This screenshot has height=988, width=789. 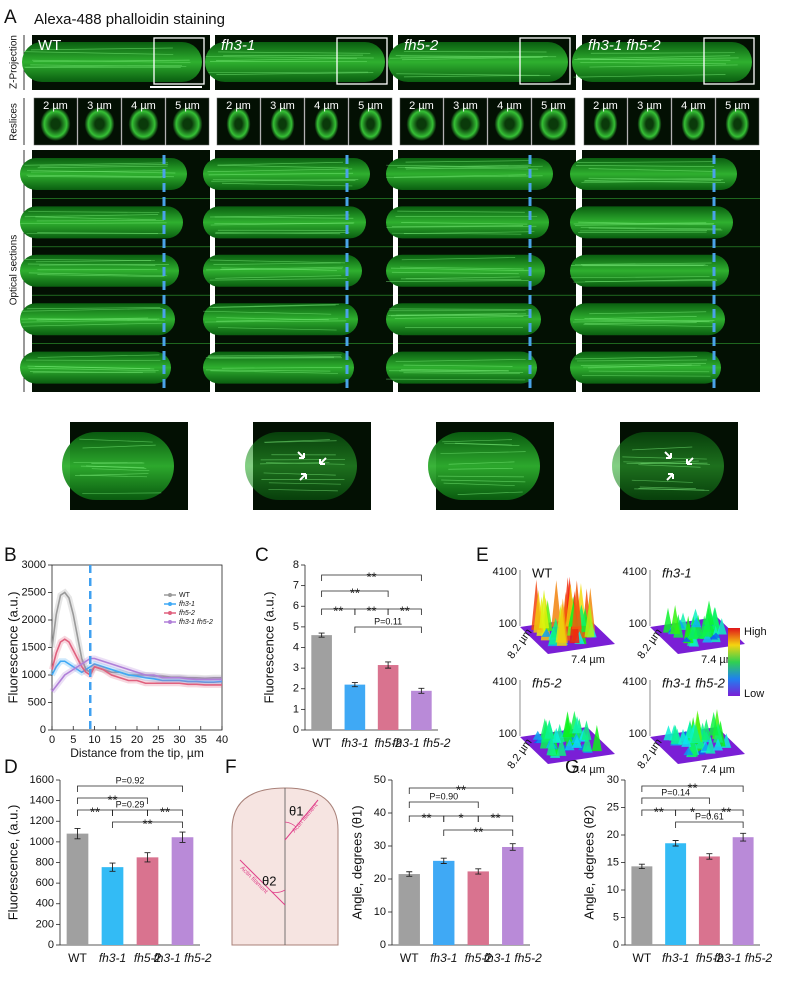 What do you see at coordinates (461, 367) in the screenshot?
I see `cell-tube` at bounding box center [461, 367].